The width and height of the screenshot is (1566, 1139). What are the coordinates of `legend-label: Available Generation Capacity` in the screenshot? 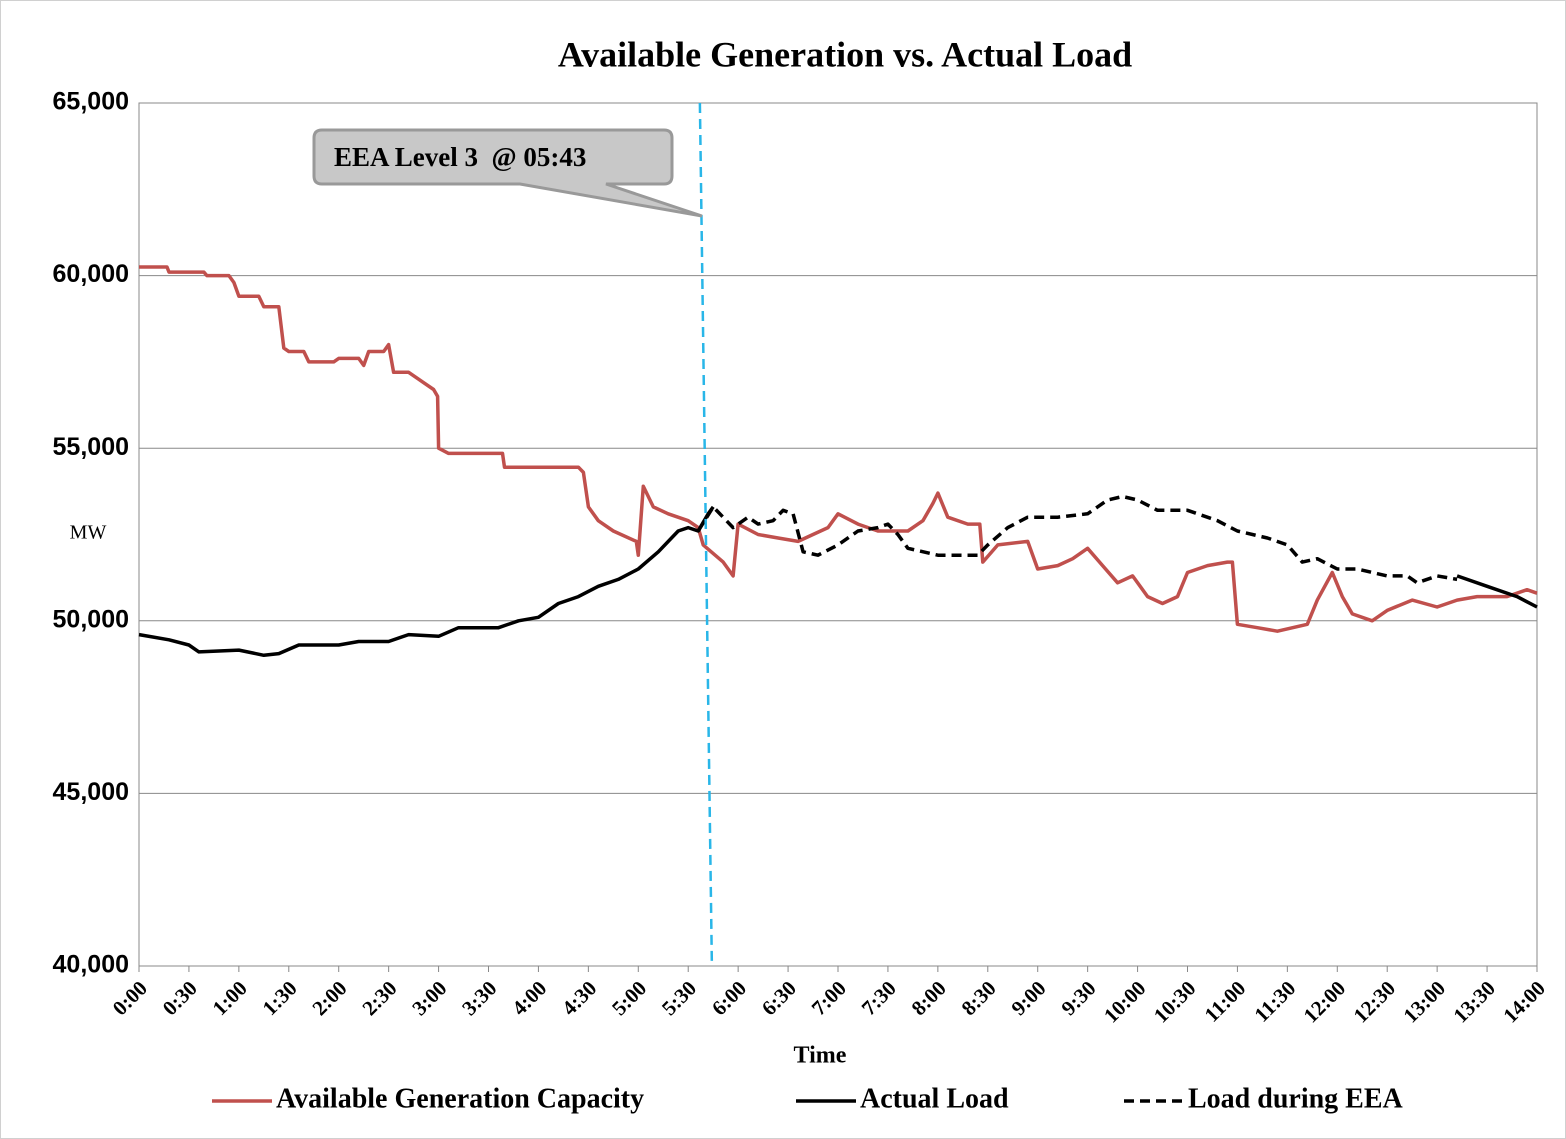 It's located at (460, 1098).